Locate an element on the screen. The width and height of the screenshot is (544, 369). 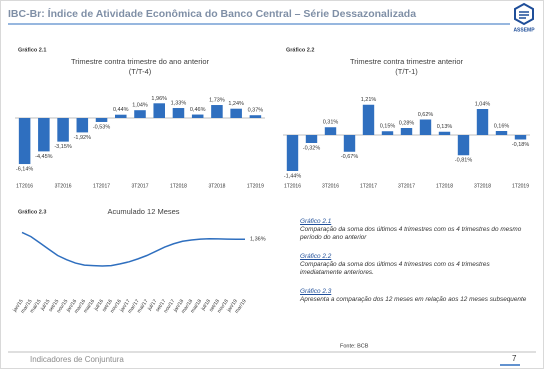
page-number: 7 is located at coordinates (514, 358).